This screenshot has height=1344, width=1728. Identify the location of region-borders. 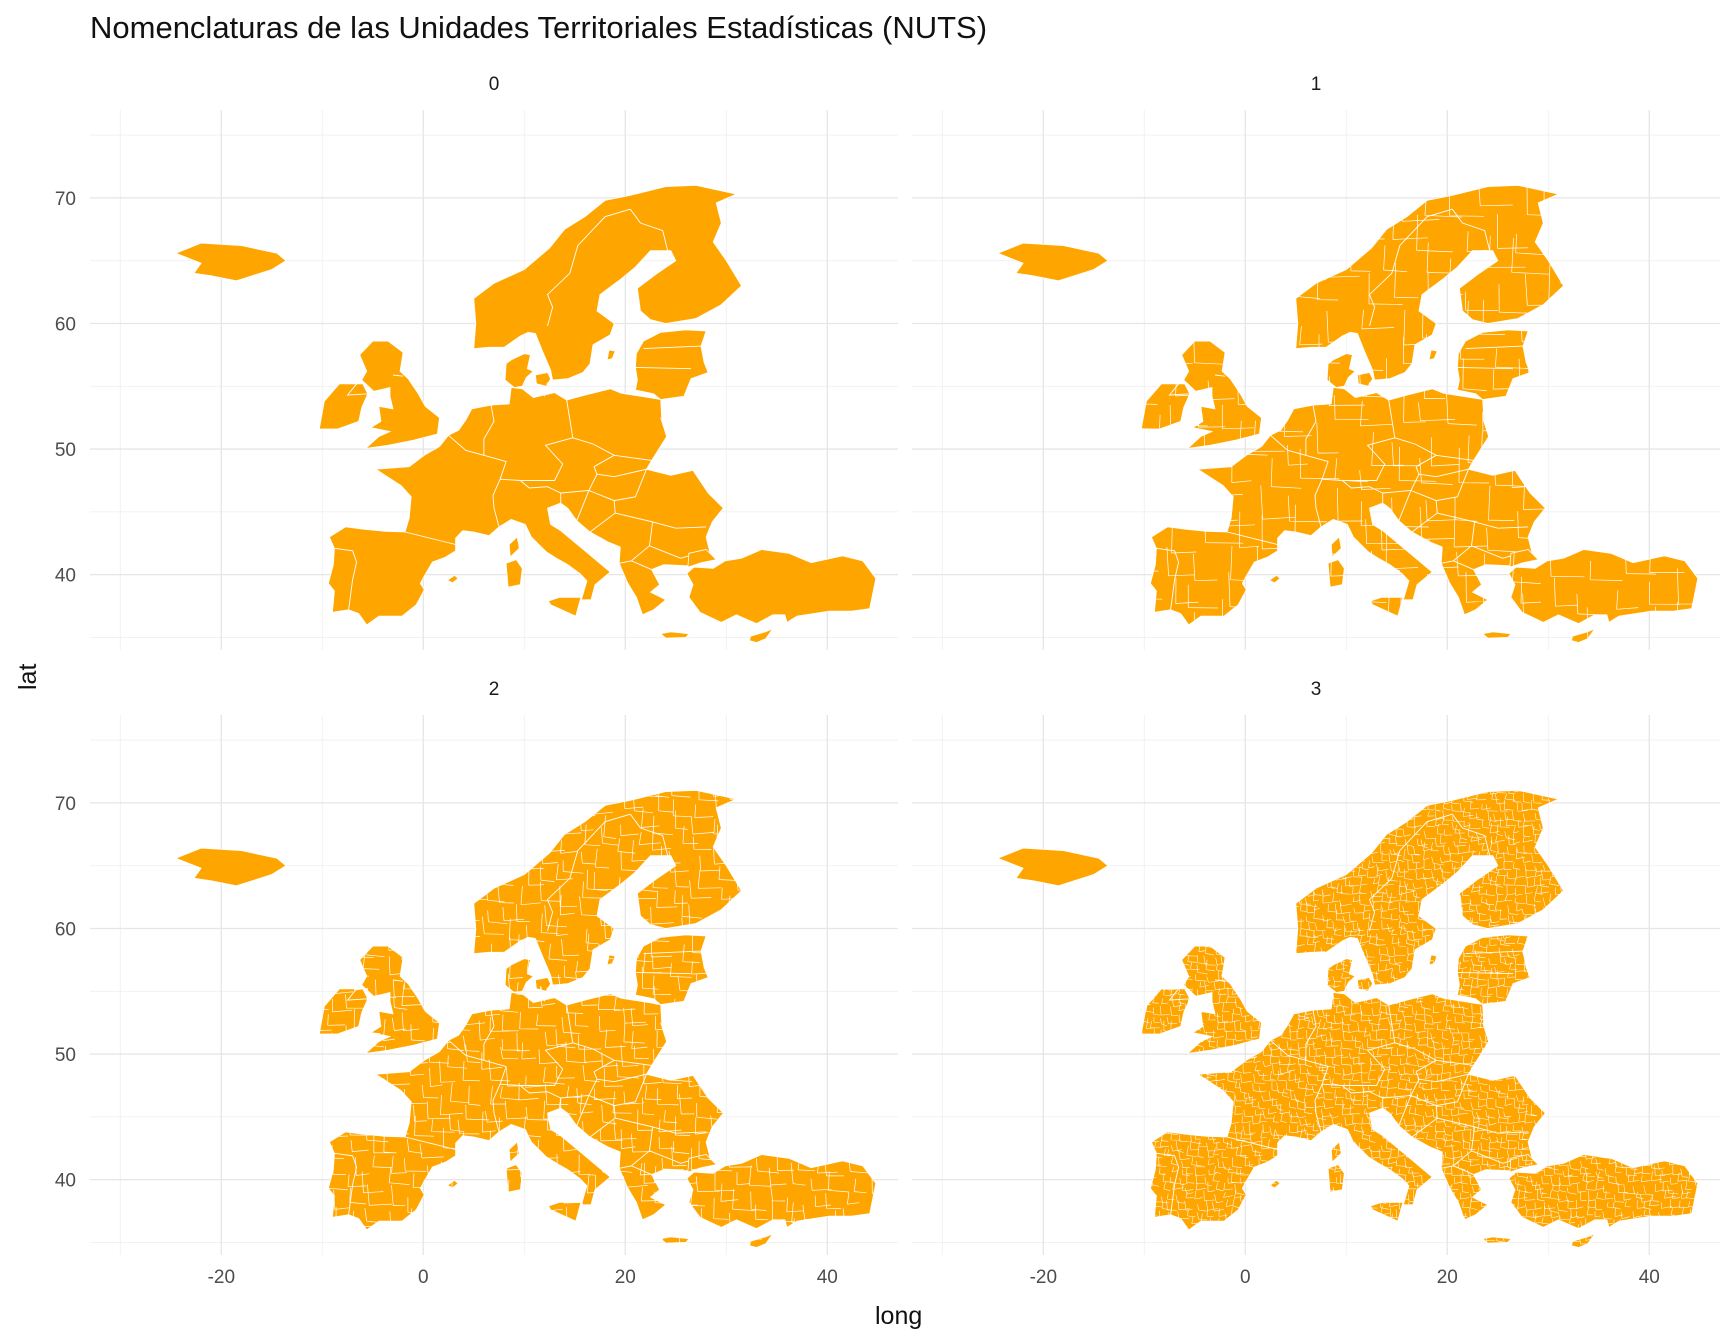
(520, 409).